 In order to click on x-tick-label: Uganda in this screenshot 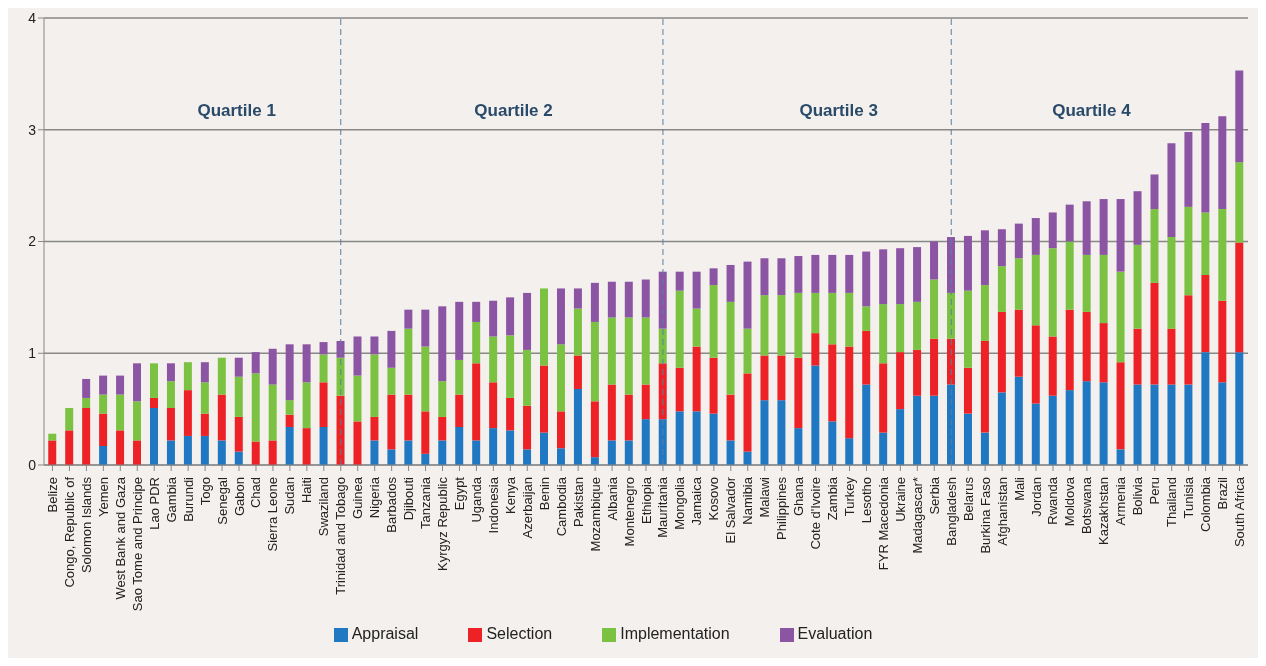, I will do `click(476, 499)`.